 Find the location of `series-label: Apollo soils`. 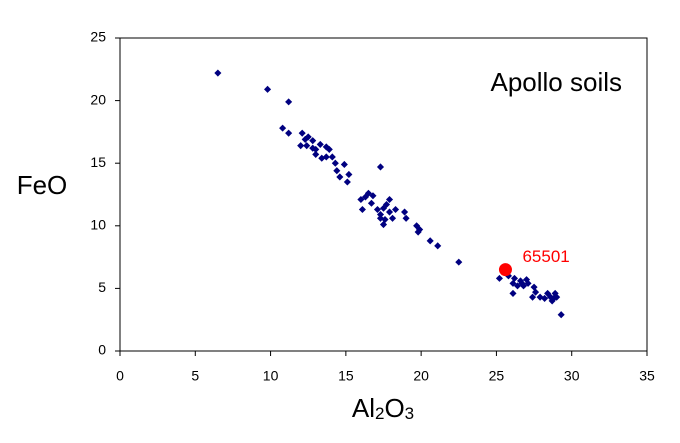

series-label: Apollo soils is located at coordinates (556, 82).